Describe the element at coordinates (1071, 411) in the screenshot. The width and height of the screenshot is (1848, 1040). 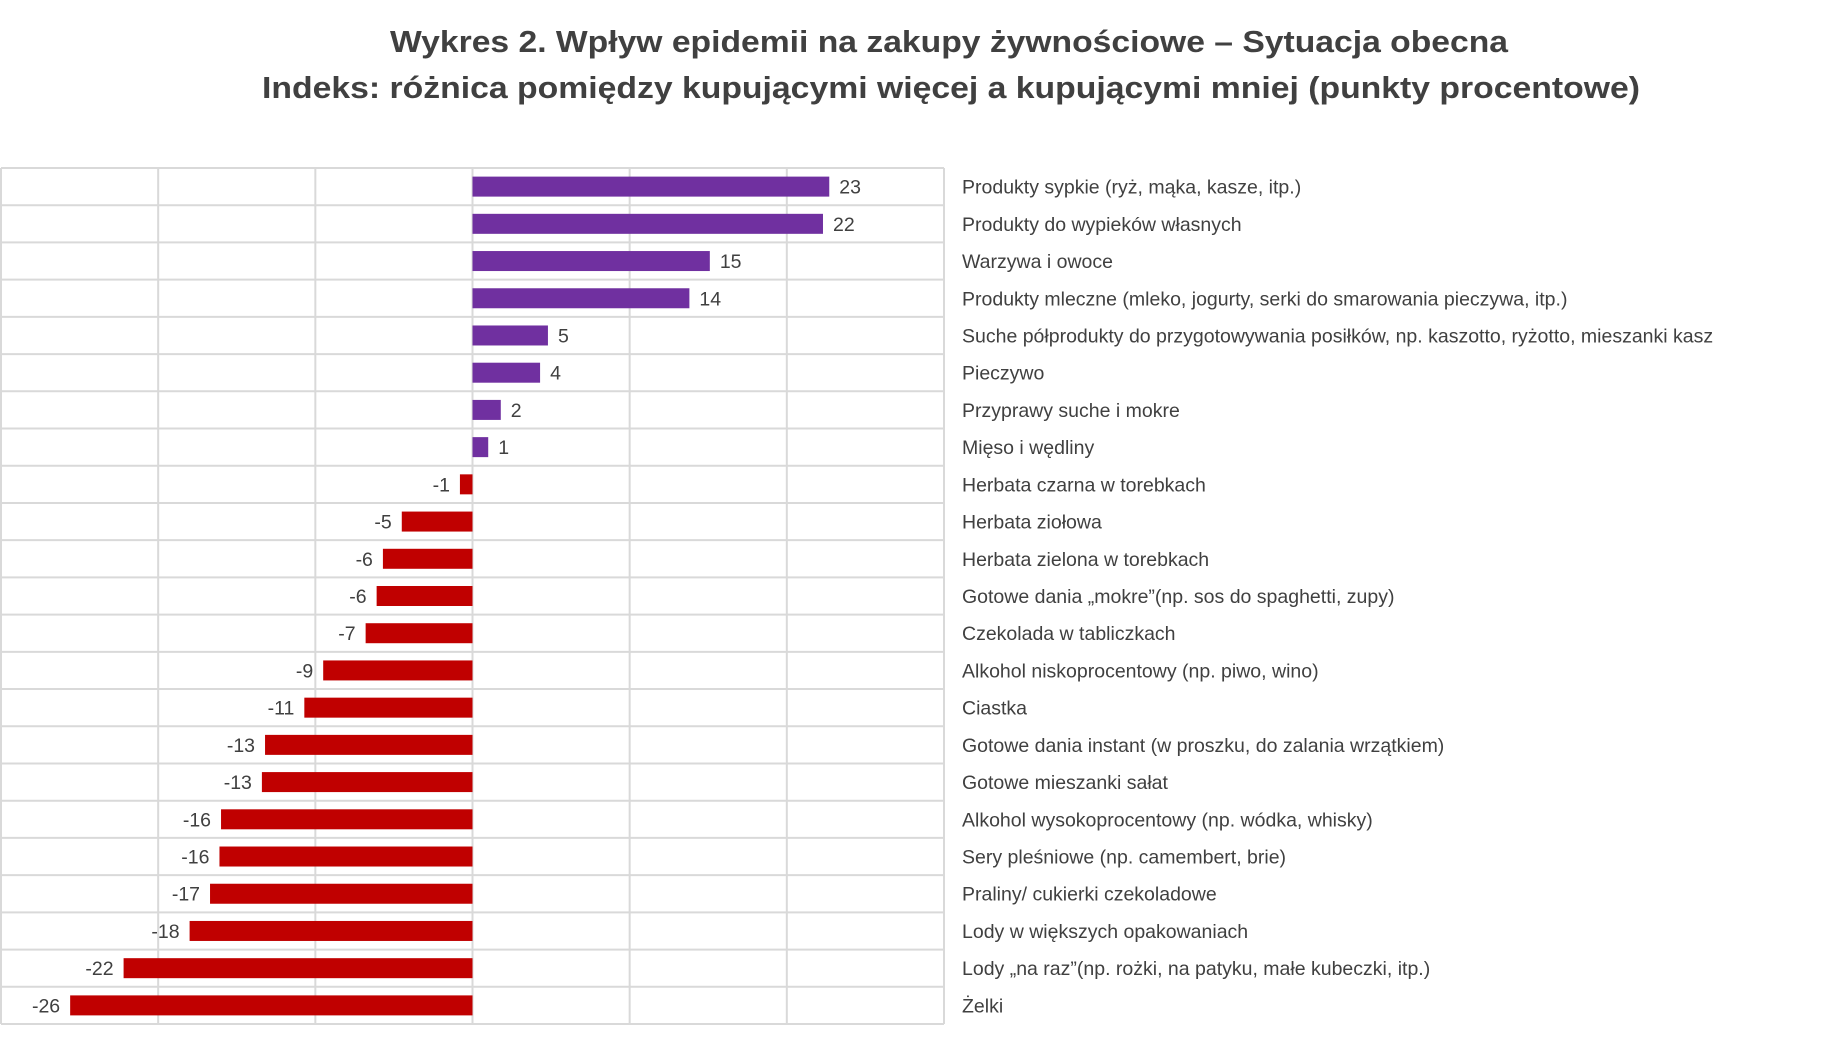
I see `category-label: Przyprawy suche i mokre` at that location.